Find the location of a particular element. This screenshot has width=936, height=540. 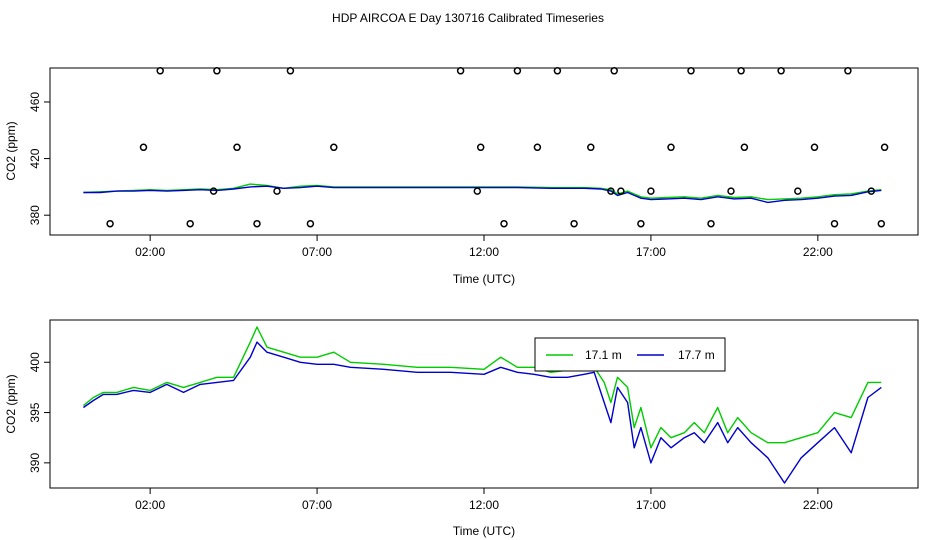

x-axis-label-bottom: Time (UTC) is located at coordinates (484, 531).